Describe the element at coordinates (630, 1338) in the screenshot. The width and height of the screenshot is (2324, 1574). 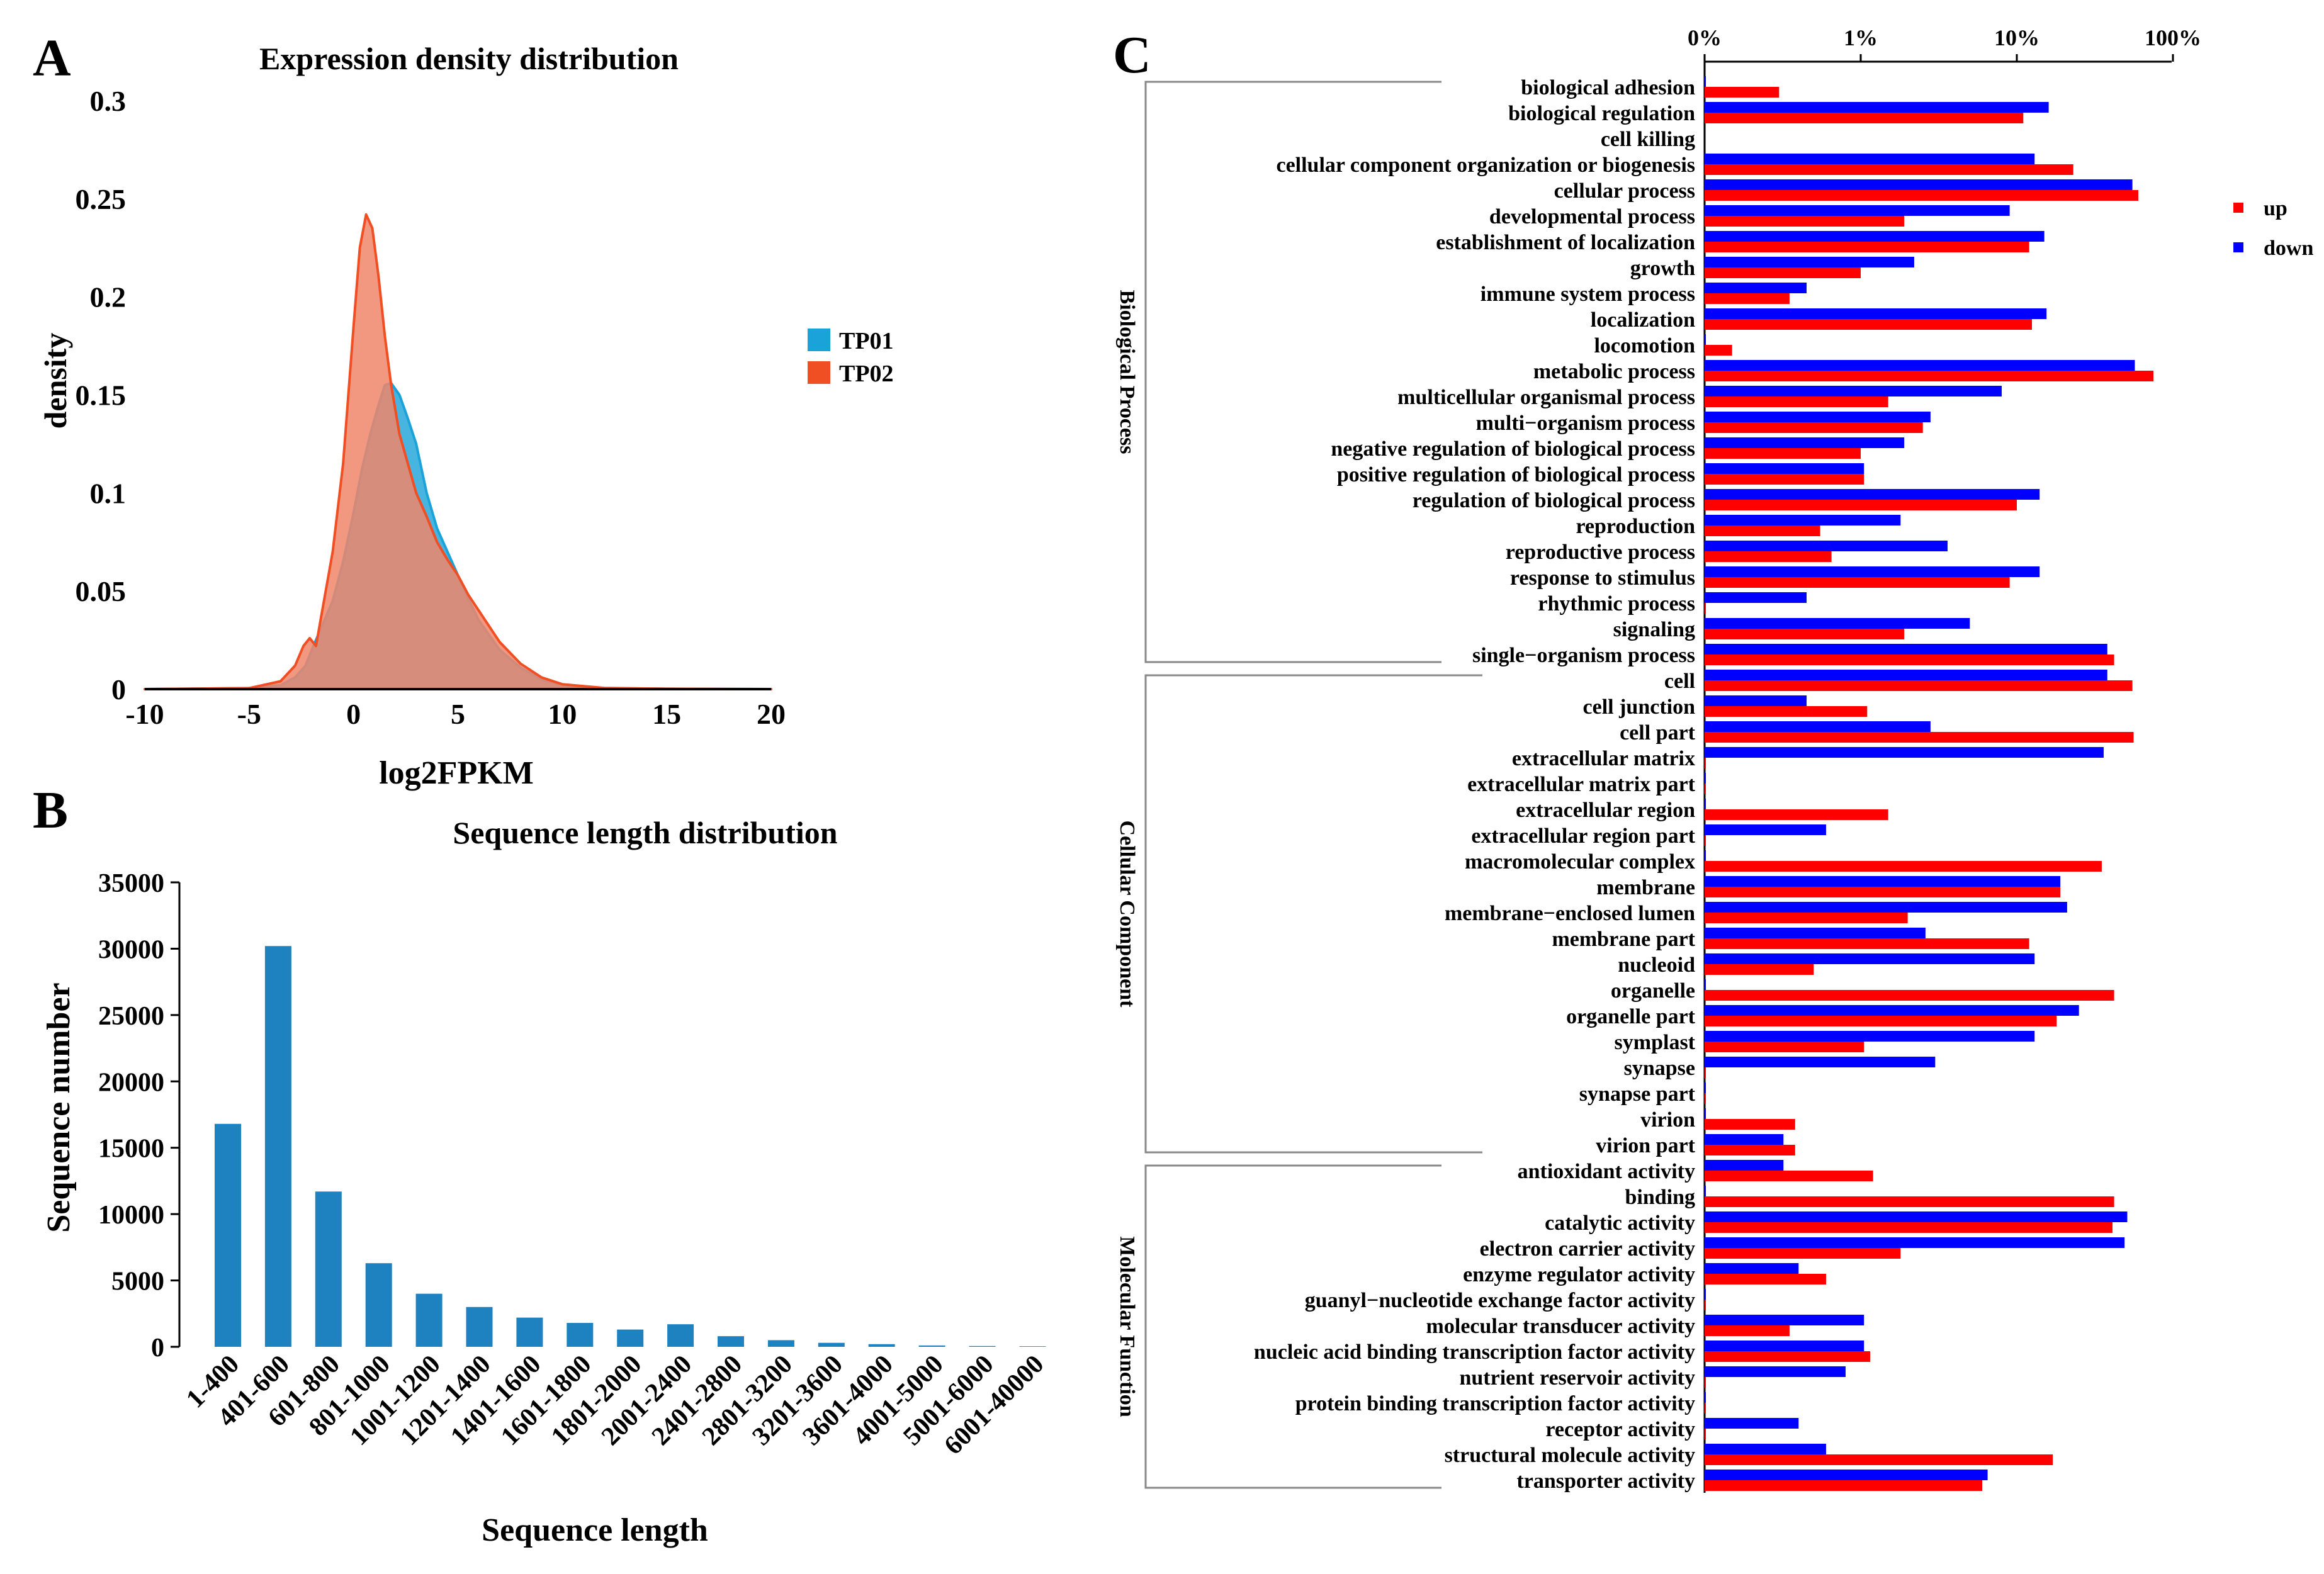
I see `bar-1801-2000` at that location.